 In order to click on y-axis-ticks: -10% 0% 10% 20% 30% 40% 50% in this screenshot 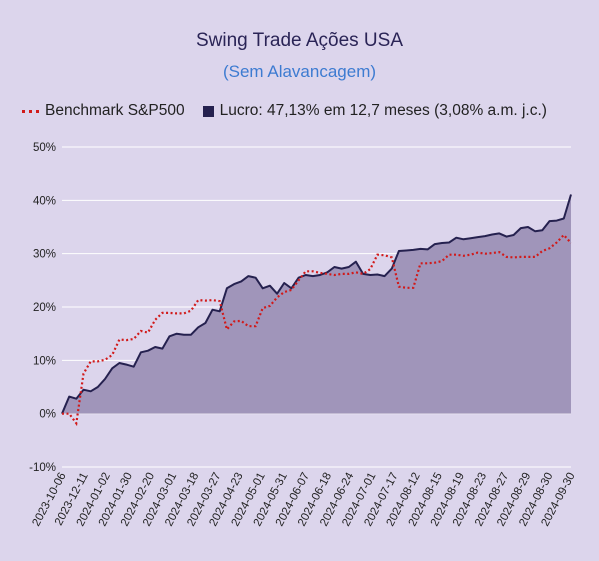, I will do `click(42, 308)`.